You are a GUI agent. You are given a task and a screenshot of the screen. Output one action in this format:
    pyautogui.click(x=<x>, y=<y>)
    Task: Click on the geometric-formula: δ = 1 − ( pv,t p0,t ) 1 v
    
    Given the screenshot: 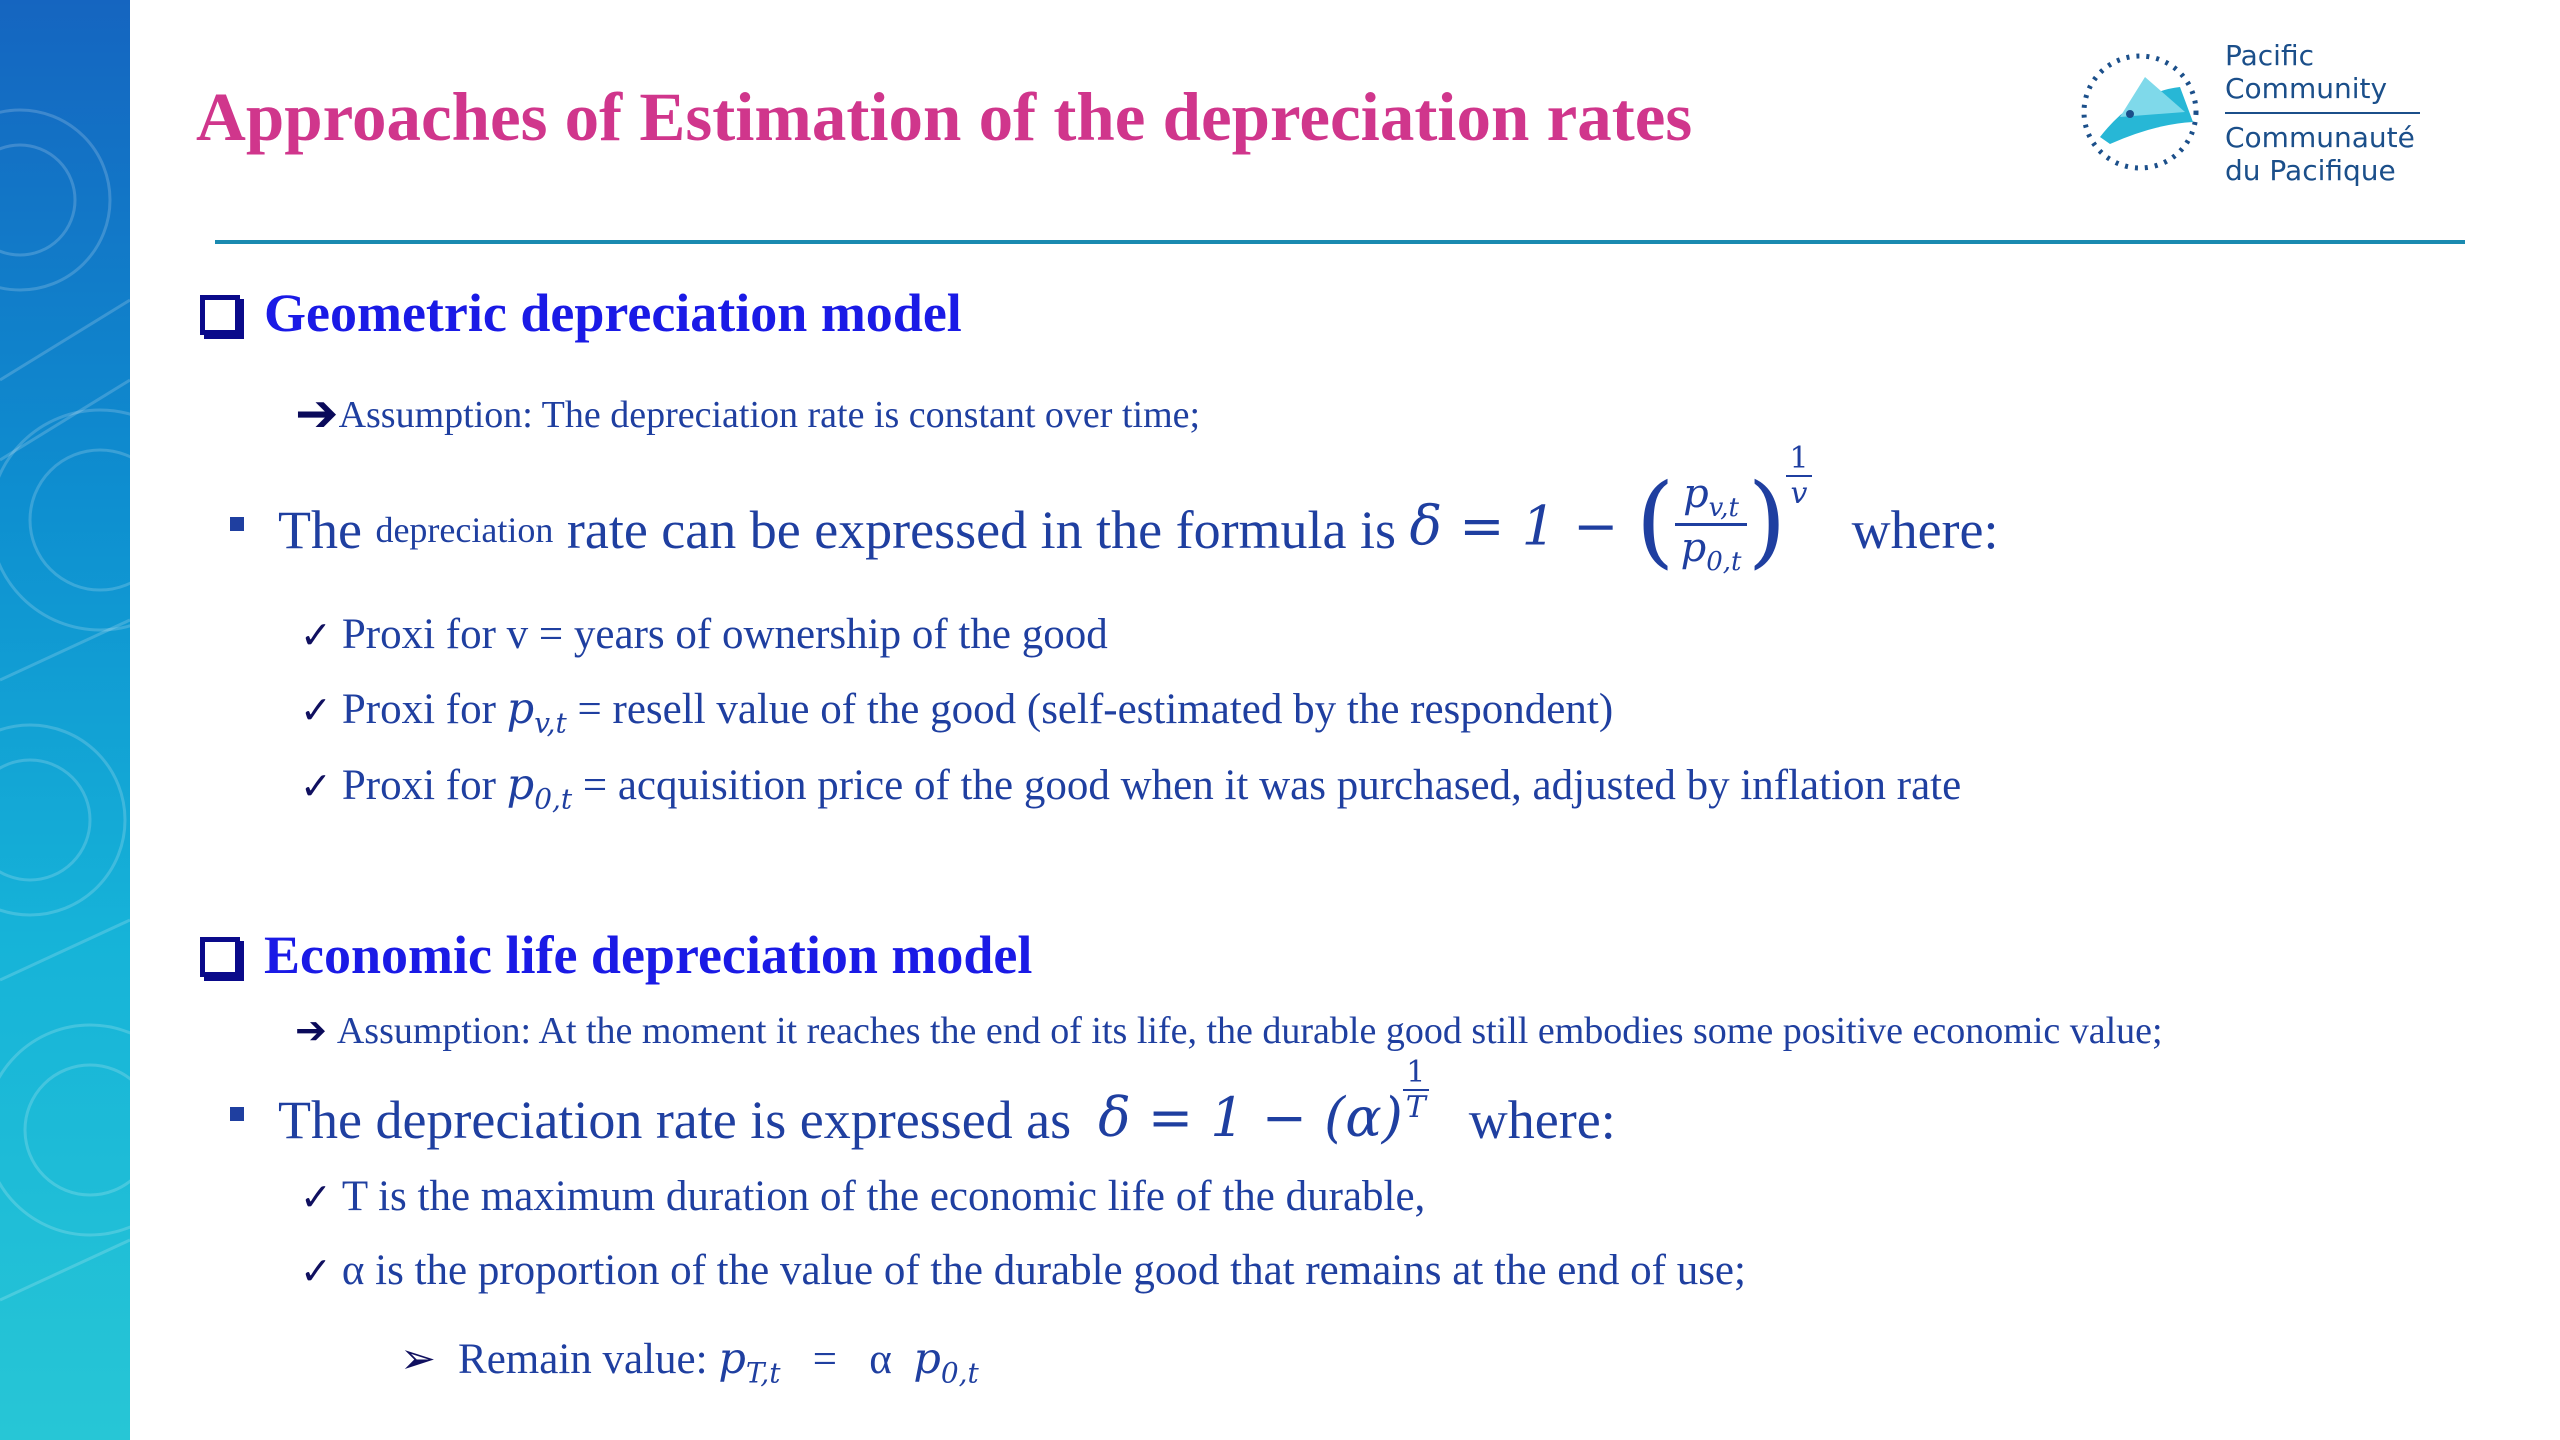 What is the action you would take?
    pyautogui.click(x=1610, y=515)
    